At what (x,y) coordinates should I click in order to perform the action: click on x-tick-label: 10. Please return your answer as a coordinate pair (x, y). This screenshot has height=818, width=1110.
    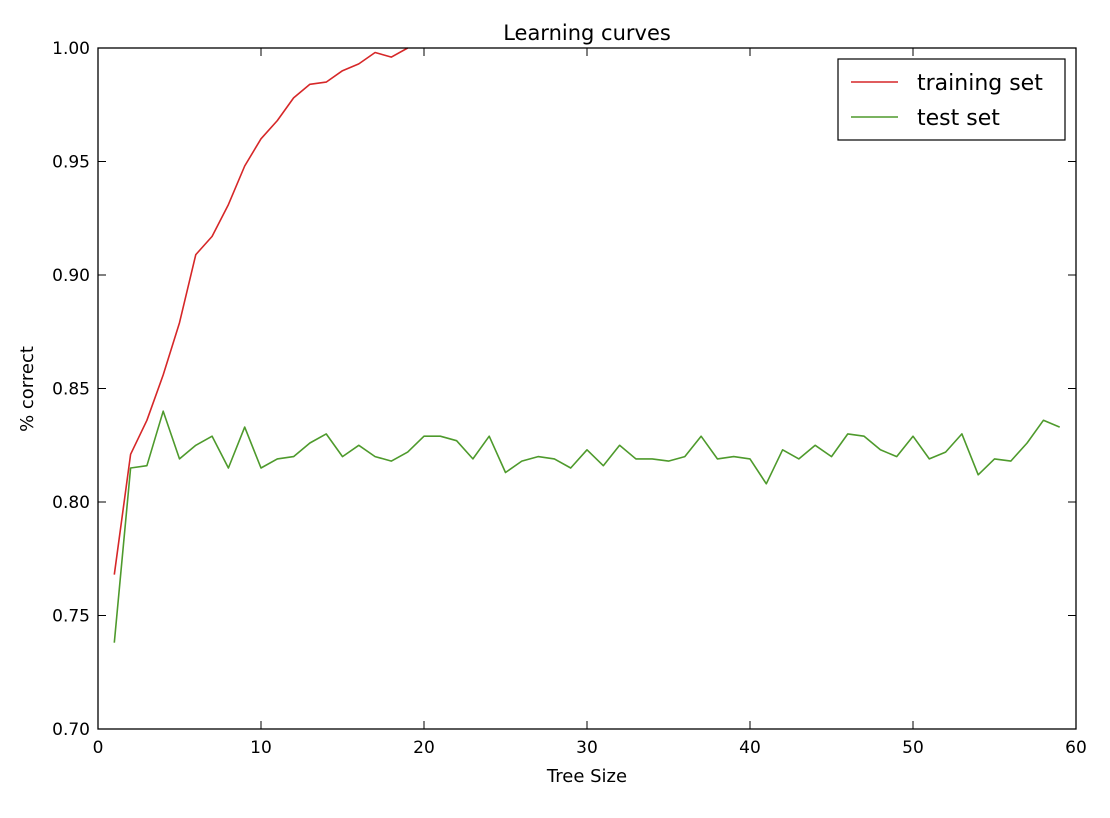
    Looking at the image, I should click on (261, 748).